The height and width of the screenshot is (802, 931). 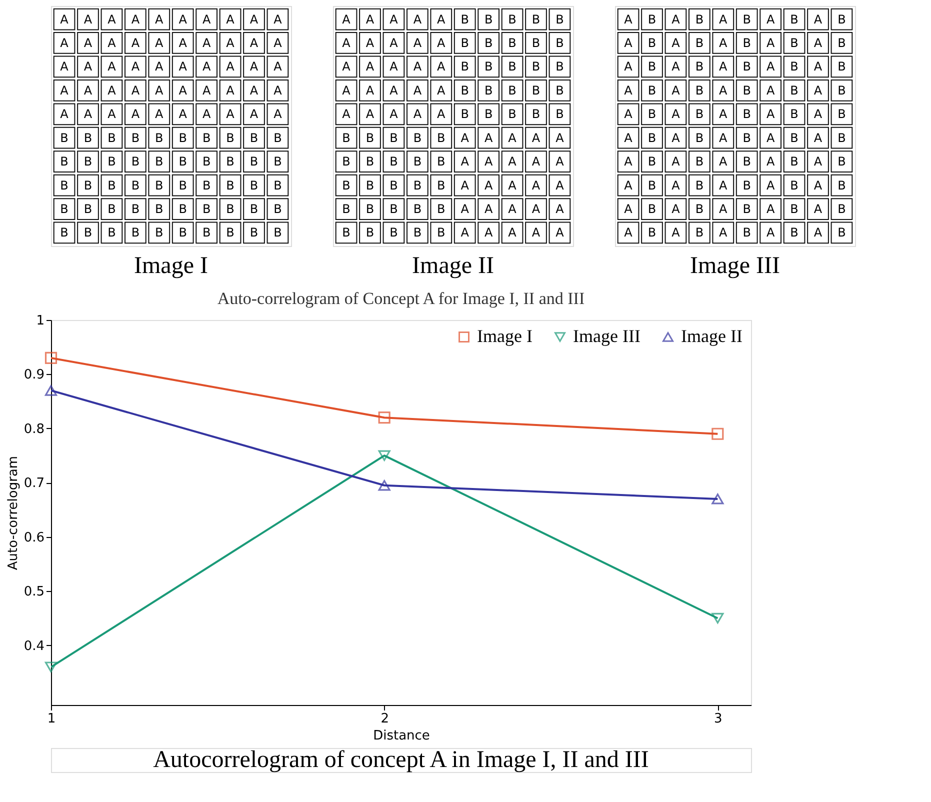 What do you see at coordinates (34, 538) in the screenshot?
I see `y-tick-label: 0.6` at bounding box center [34, 538].